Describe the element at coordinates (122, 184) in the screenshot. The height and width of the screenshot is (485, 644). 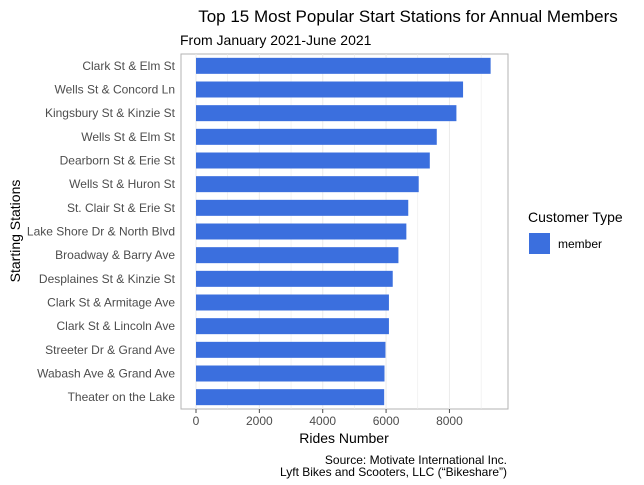
I see `y-tick-label: Wells St & Huron St` at that location.